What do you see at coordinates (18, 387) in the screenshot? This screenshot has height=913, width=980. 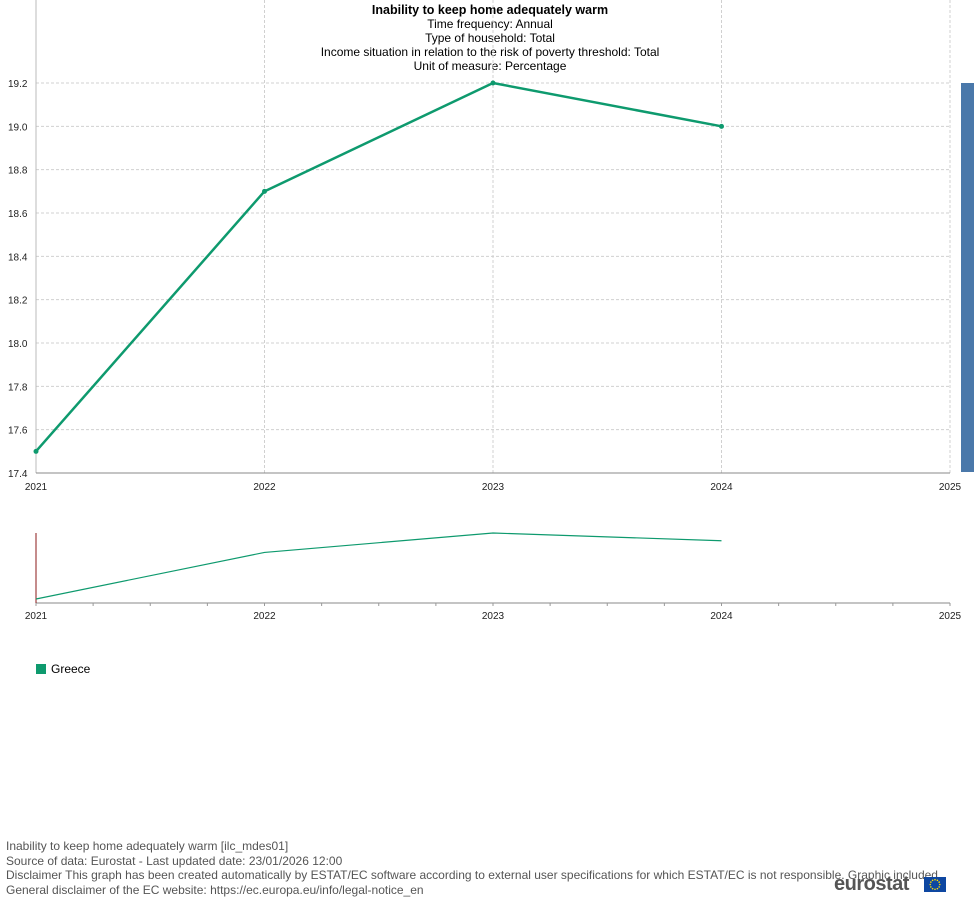 I see `y-tick-label-17.8: 17.8` at bounding box center [18, 387].